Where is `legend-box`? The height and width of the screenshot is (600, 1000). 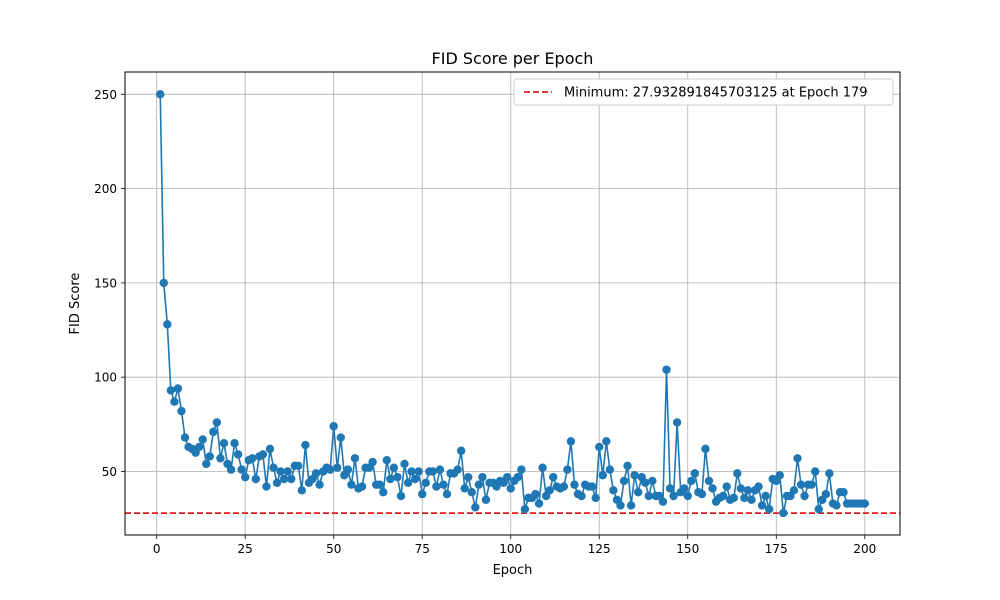 legend-box is located at coordinates (703, 92).